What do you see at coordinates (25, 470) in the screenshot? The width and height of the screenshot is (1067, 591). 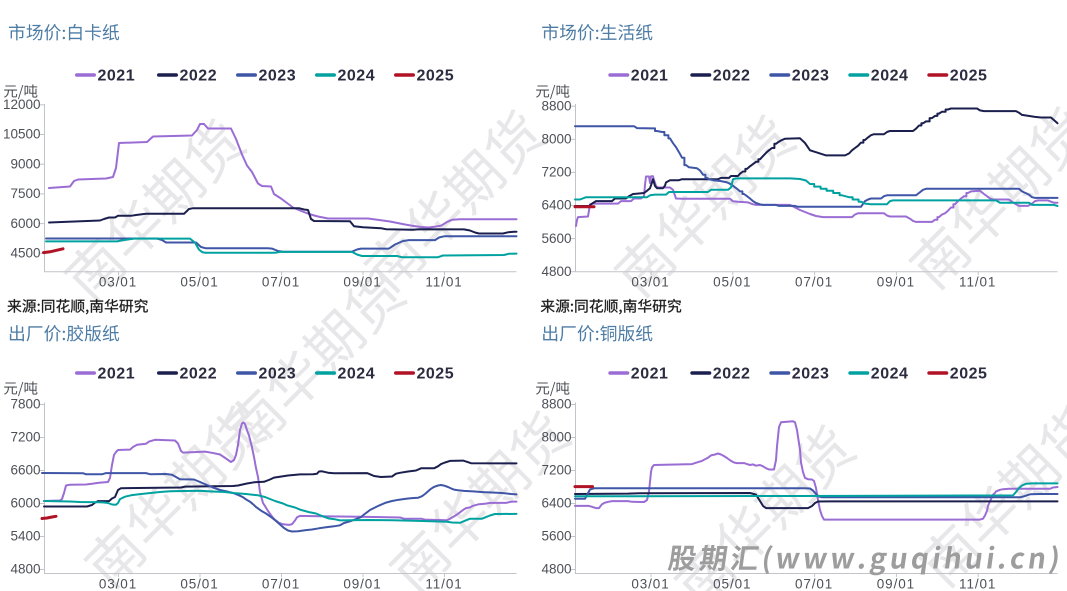 I see `svg-text: 6600` at bounding box center [25, 470].